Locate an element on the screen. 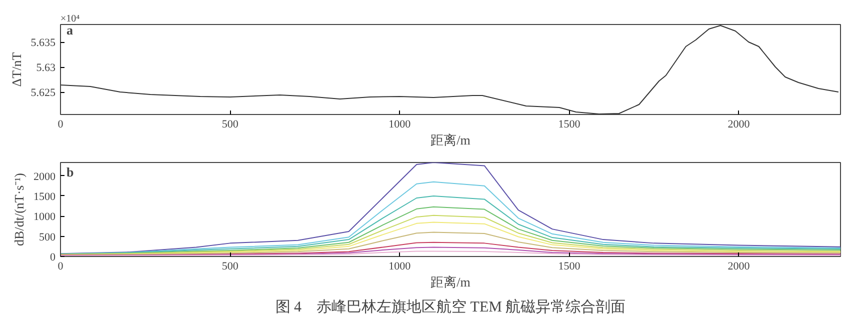 The height and width of the screenshot is (335, 853). y-tick-label: 5.63 is located at coordinates (46, 68).